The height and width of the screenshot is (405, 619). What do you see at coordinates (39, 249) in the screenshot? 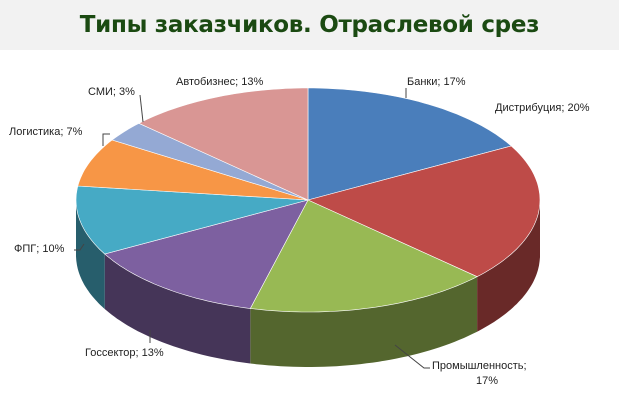
I see `label-fpg: ФПГ; 10%` at bounding box center [39, 249].